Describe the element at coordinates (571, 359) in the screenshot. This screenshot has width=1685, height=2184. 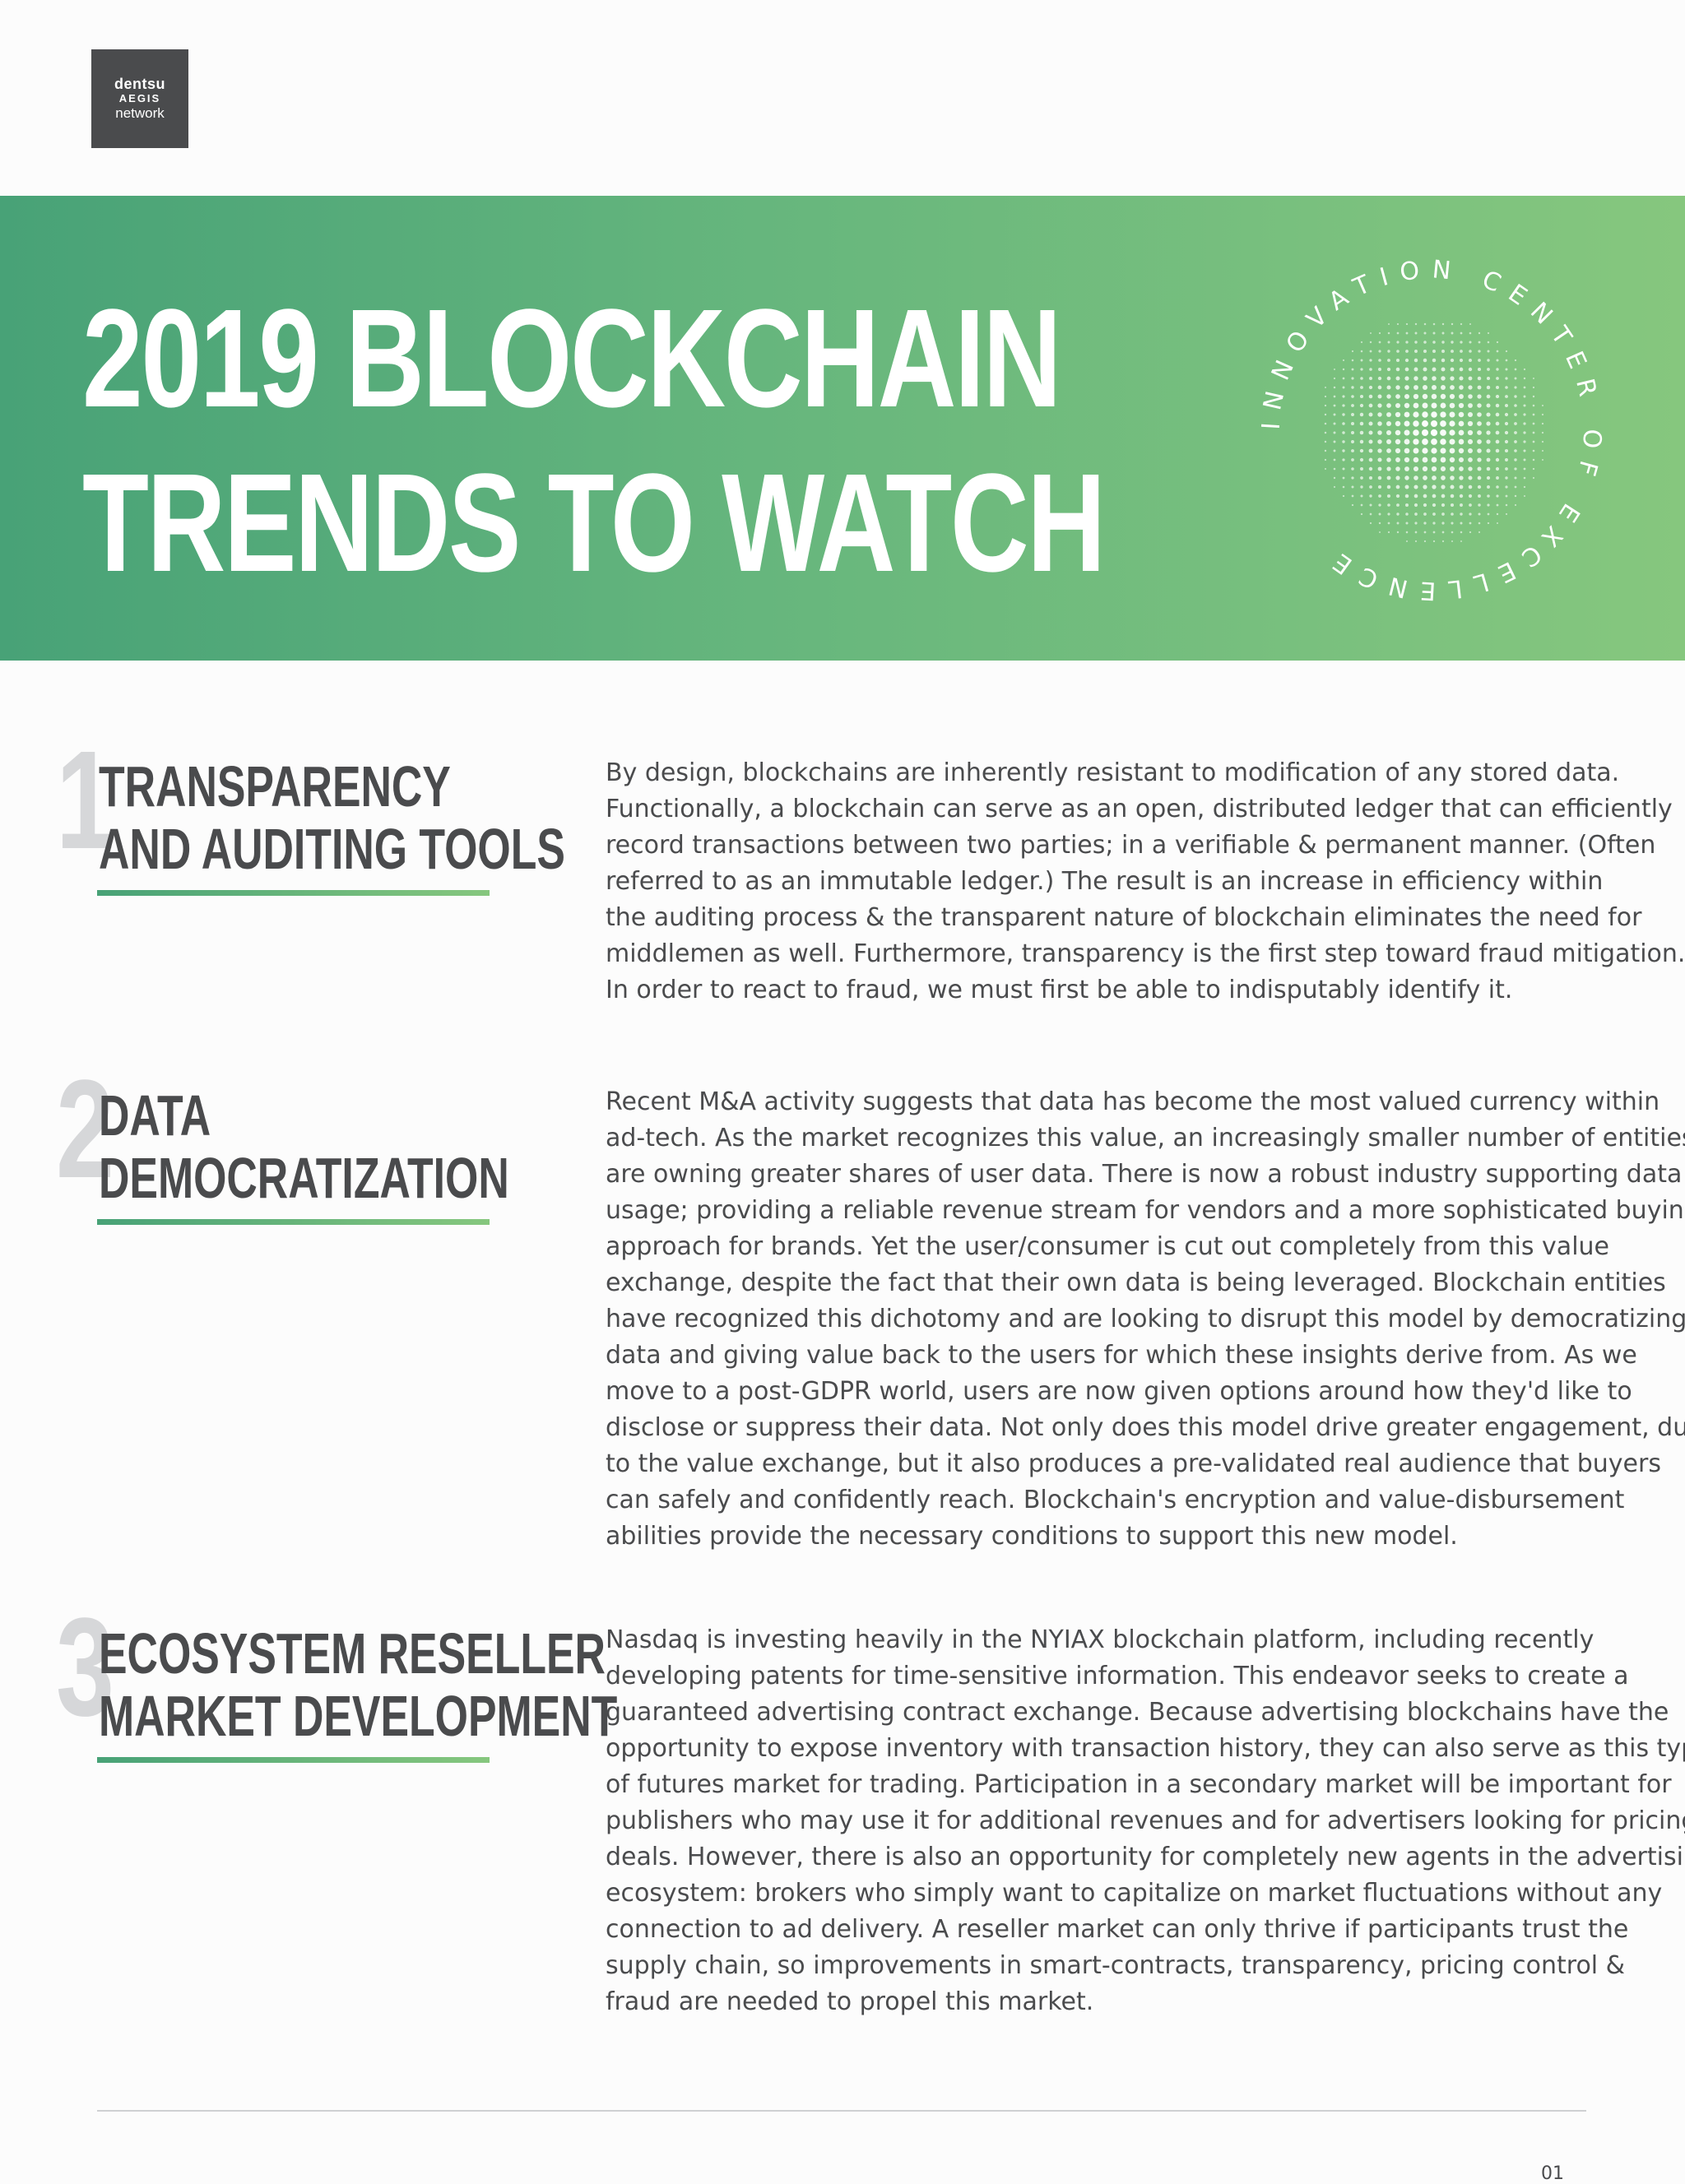
I see `page-title-line-1: 2019 BLOCKCHAIN` at that location.